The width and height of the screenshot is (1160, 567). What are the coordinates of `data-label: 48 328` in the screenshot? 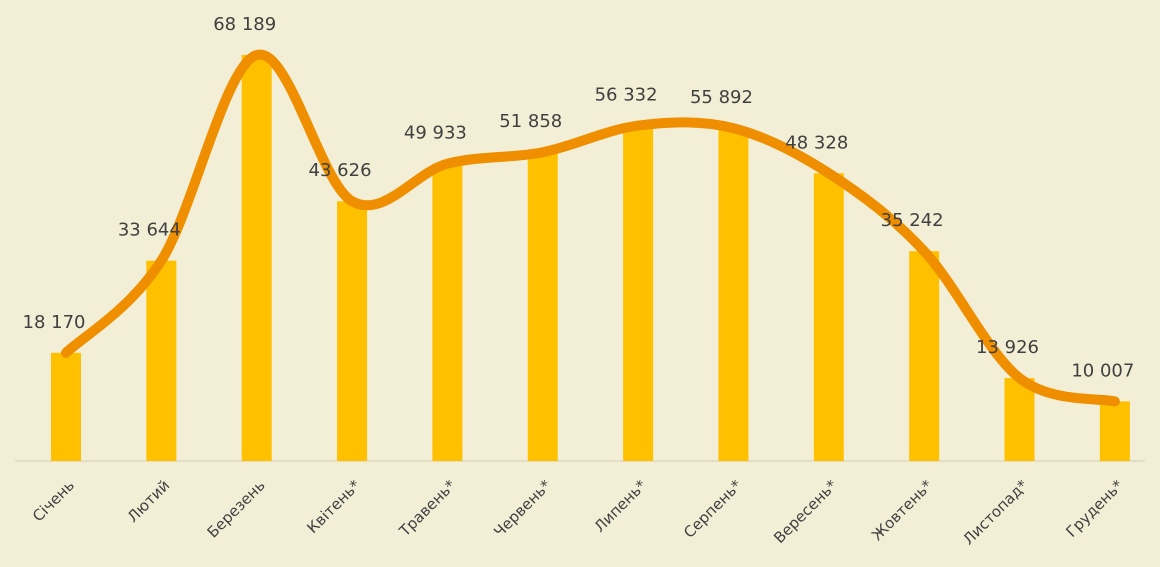 It's located at (816, 142).